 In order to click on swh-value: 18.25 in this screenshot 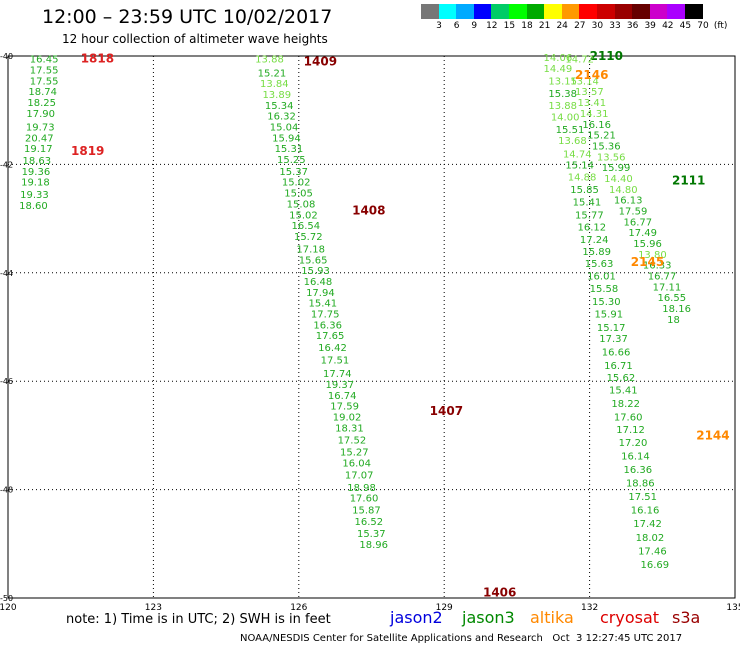, I will do `click(41, 103)`.